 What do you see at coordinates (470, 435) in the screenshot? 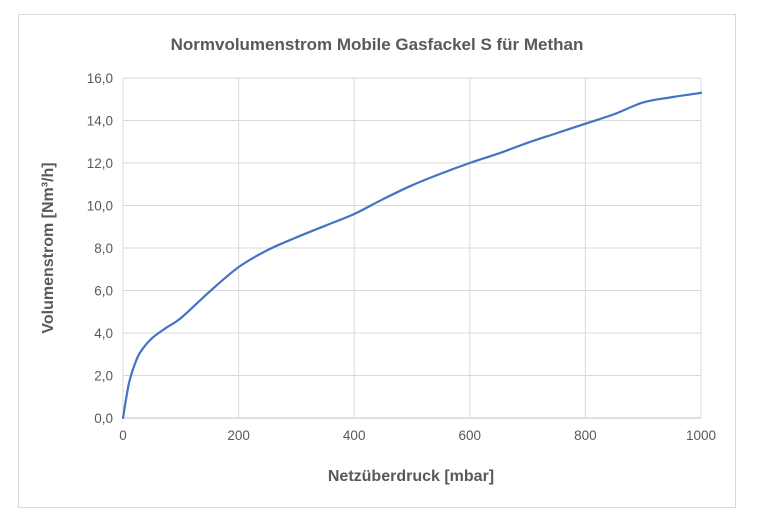
I see `x-tick-label: 600` at bounding box center [470, 435].